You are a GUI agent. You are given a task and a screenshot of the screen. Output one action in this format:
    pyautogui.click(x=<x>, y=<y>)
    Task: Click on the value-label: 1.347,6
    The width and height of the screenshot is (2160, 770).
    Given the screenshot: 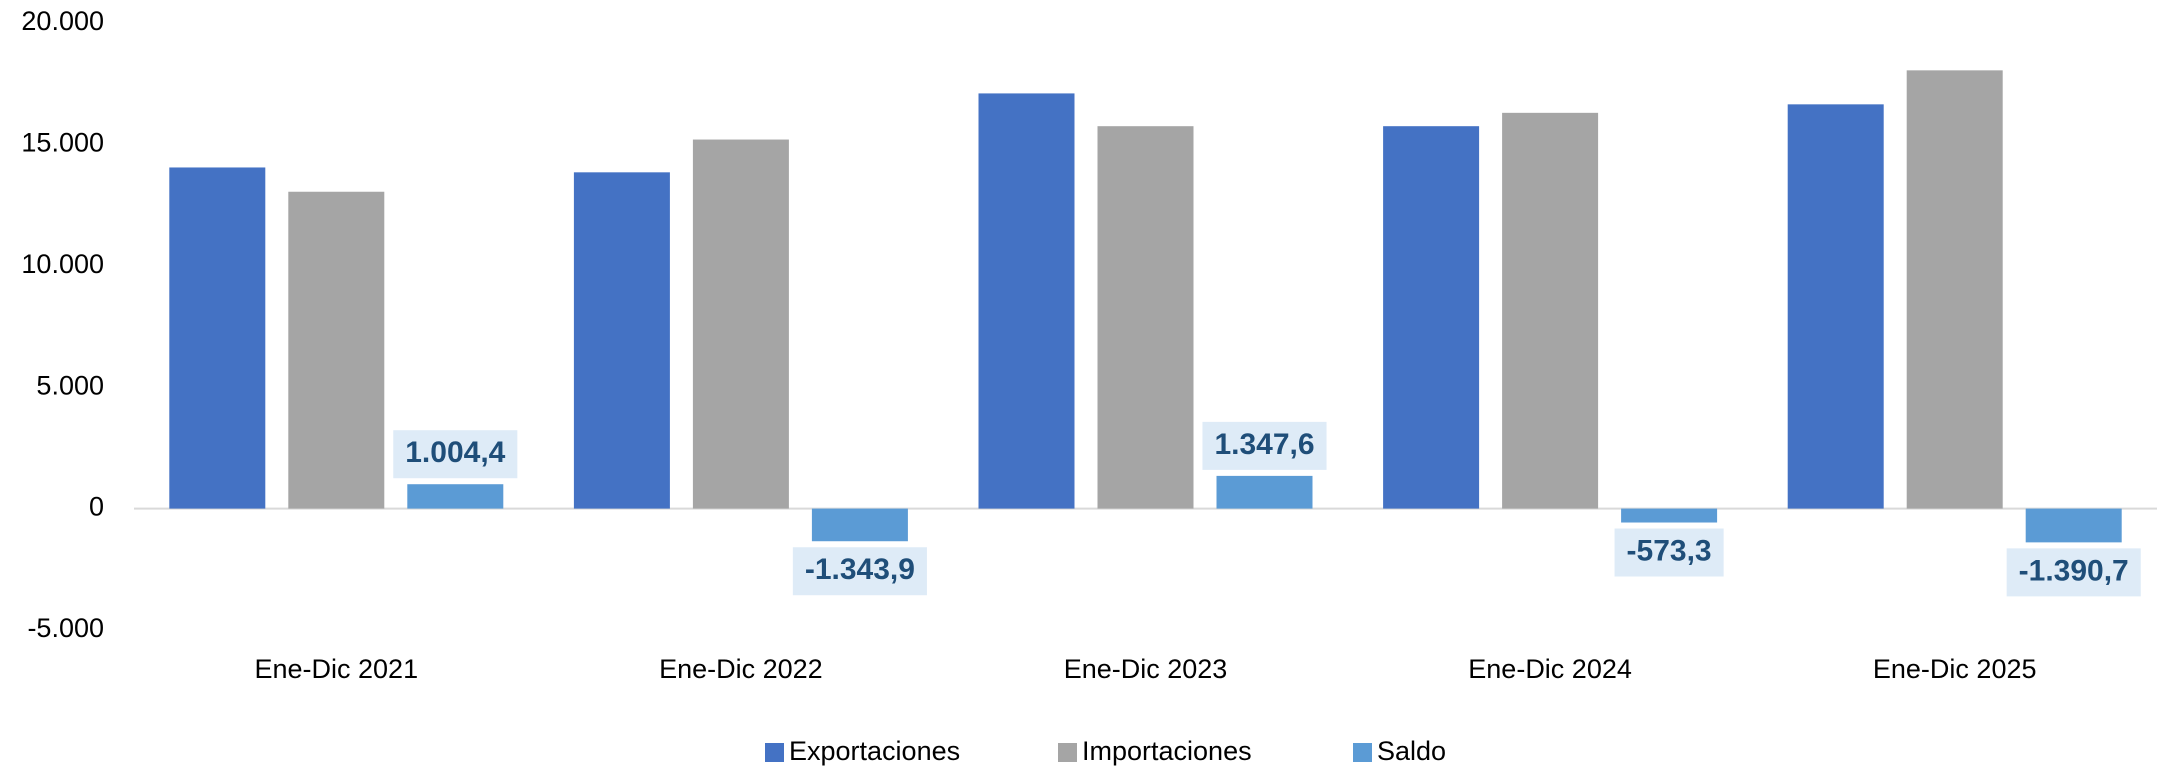 What is the action you would take?
    pyautogui.click(x=1264, y=444)
    